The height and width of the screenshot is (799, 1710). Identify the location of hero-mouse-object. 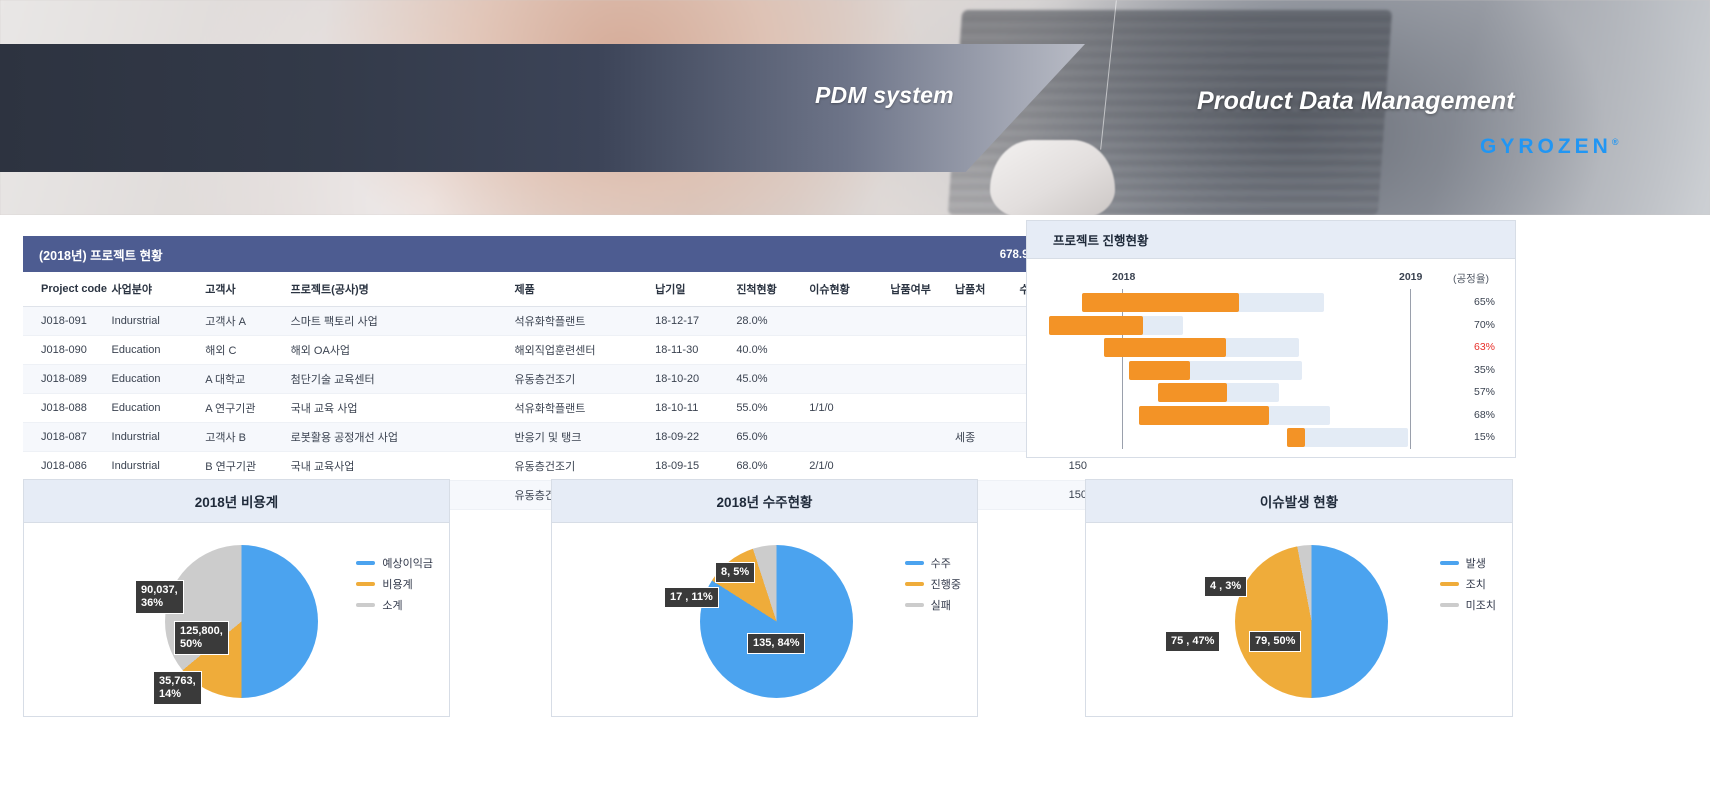
(1052, 177).